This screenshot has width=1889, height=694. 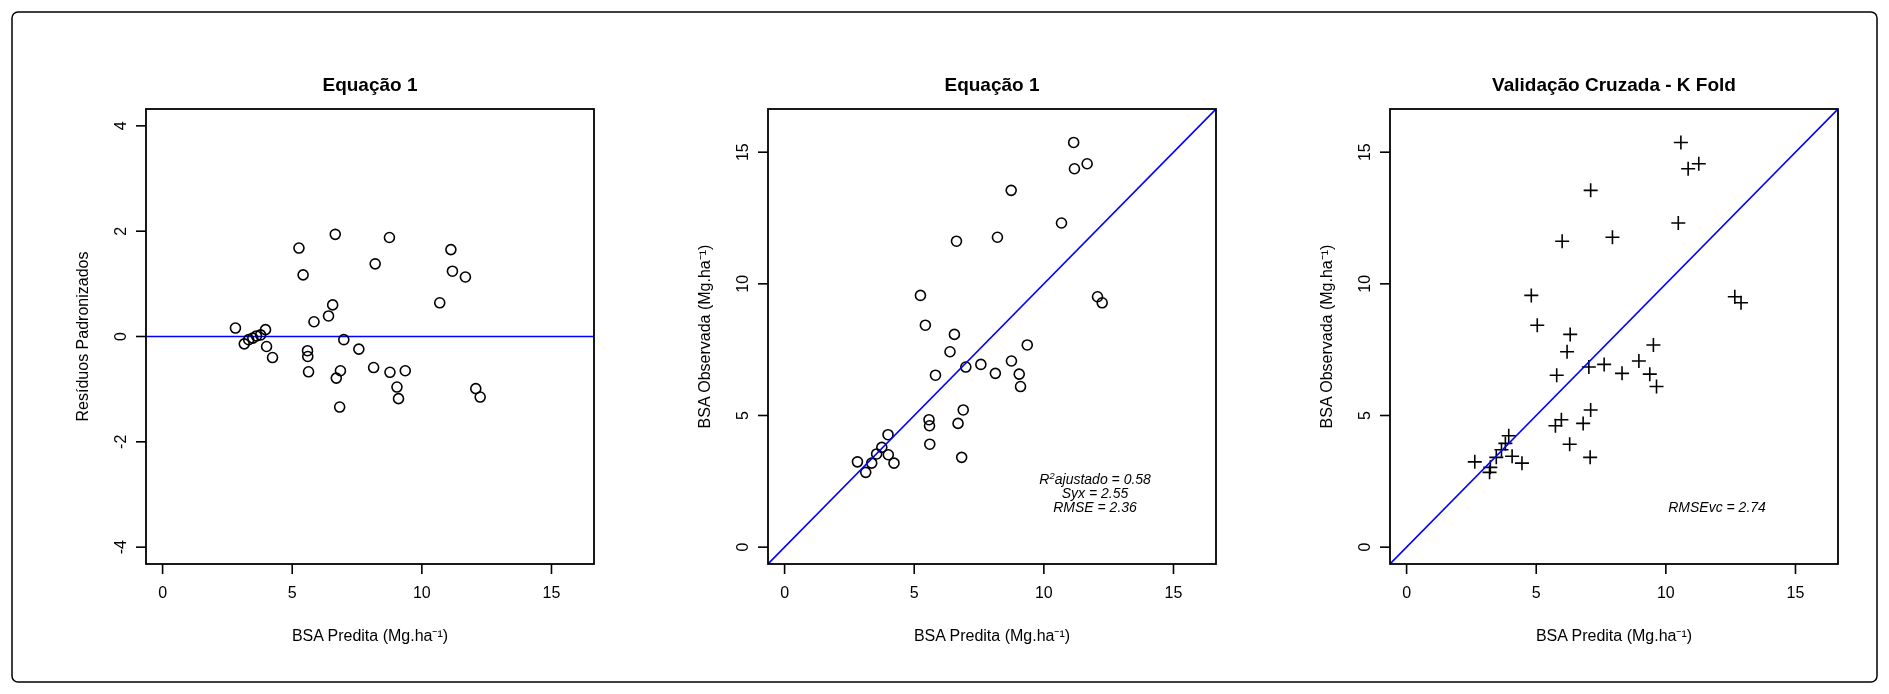 What do you see at coordinates (1364, 152) in the screenshot?
I see `y-tick-label: 15` at bounding box center [1364, 152].